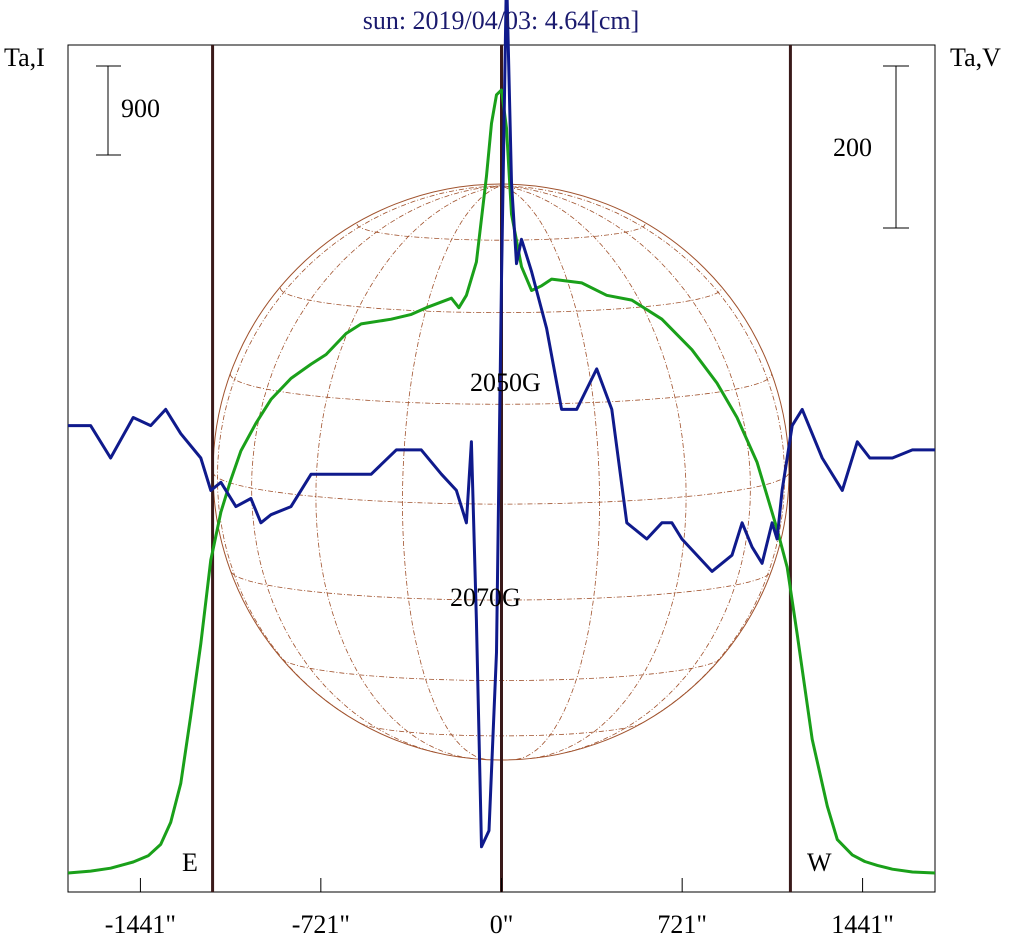 This screenshot has height=941, width=1009. I want to click on latitude-line, so click(501, 389).